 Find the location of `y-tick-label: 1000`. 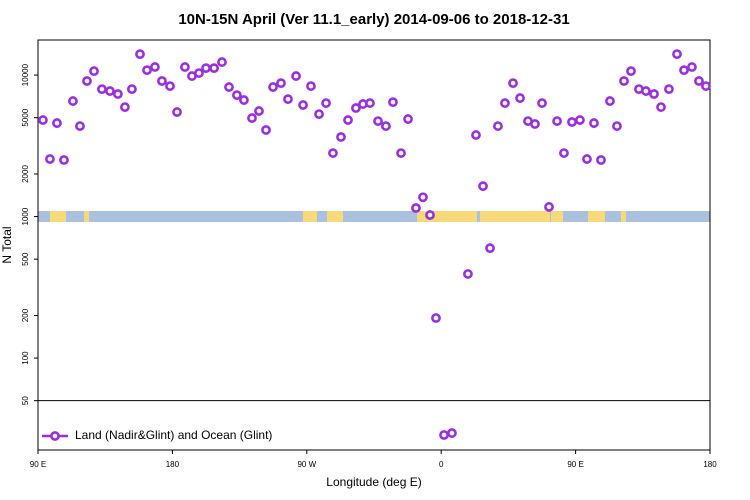

y-tick-label: 1000 is located at coordinates (25, 216).